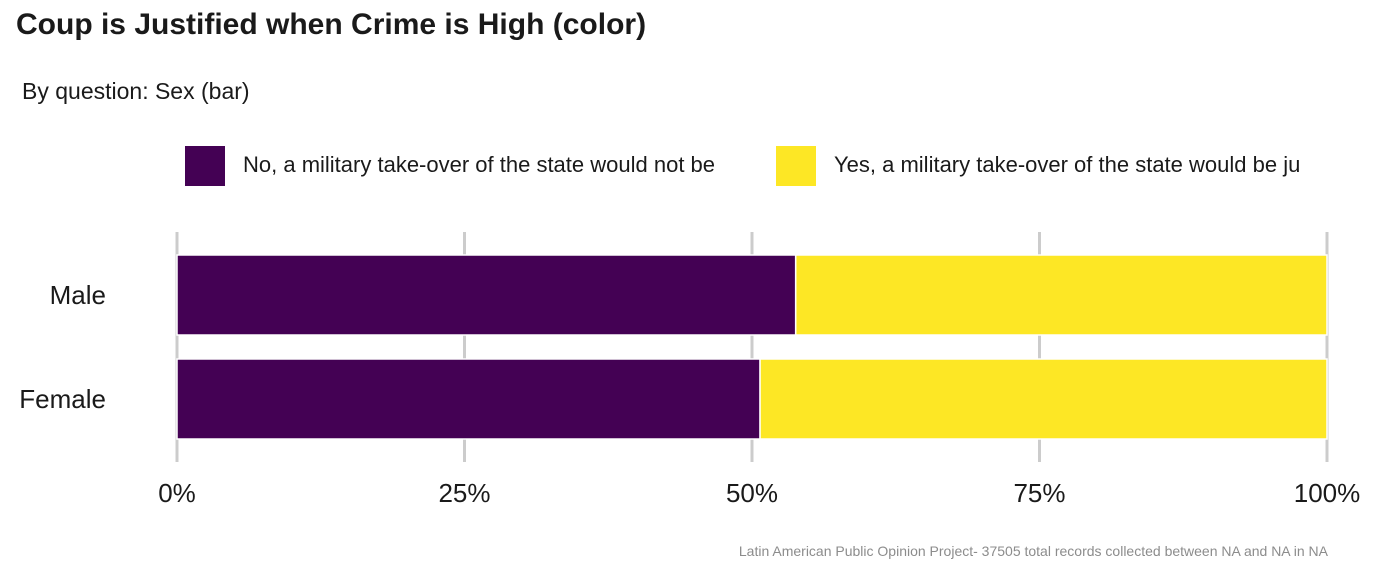  What do you see at coordinates (177, 493) in the screenshot?
I see `x-tick-label-0: 0%` at bounding box center [177, 493].